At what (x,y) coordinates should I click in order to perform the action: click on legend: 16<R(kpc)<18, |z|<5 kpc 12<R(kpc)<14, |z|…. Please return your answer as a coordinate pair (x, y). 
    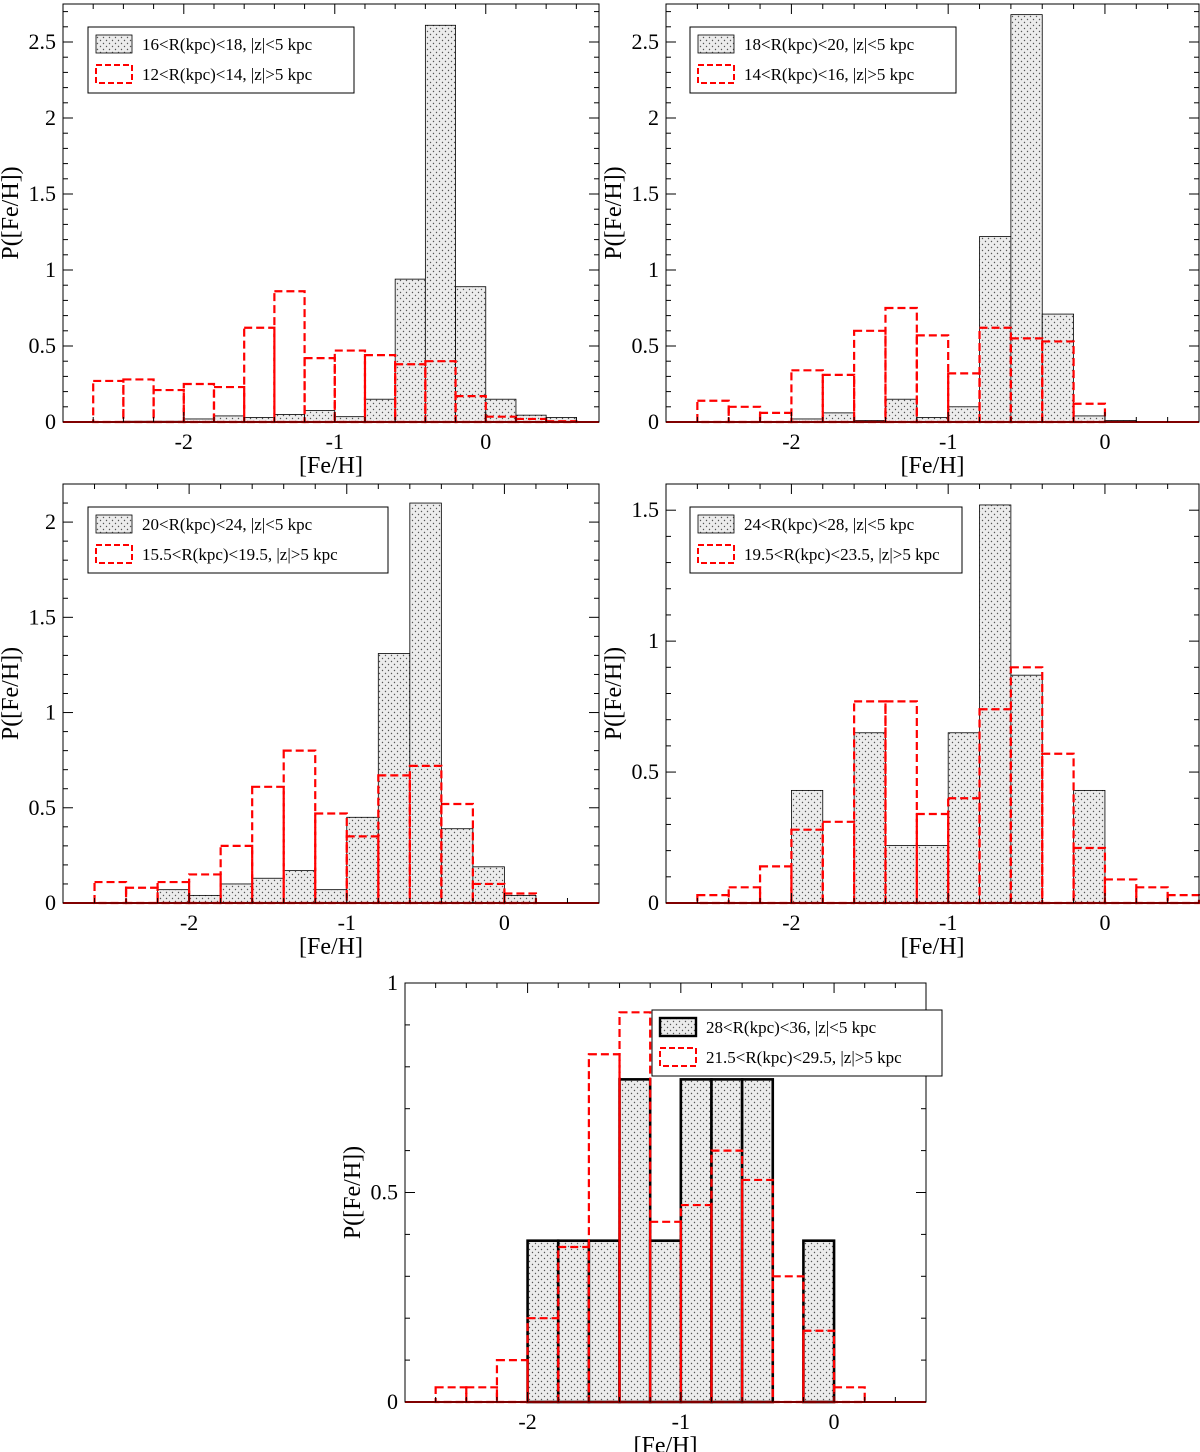
    Looking at the image, I should click on (221, 60).